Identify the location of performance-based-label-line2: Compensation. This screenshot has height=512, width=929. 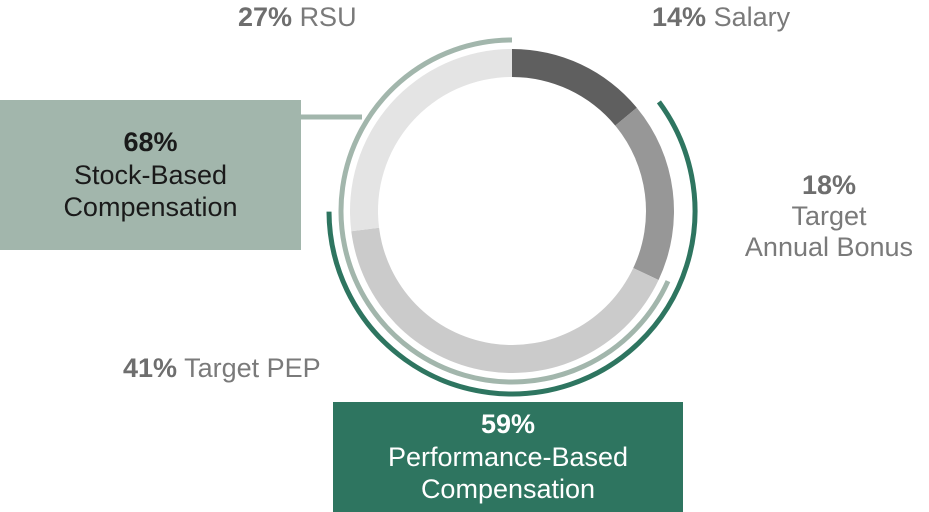
(508, 489).